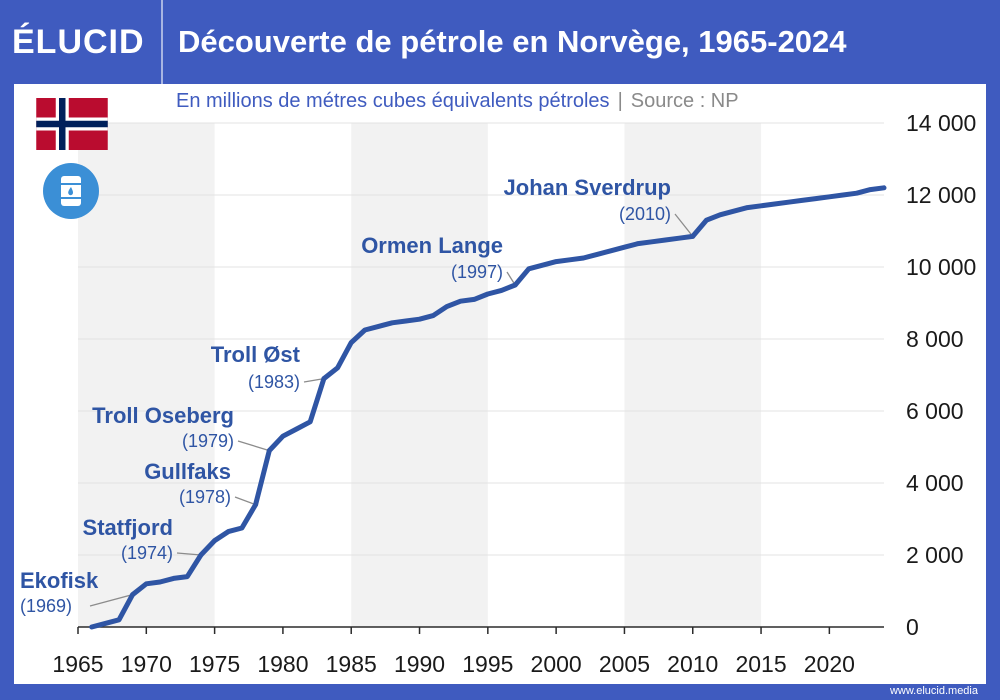 This screenshot has height=700, width=1000. I want to click on annotation-name: Statfjord, so click(128, 527).